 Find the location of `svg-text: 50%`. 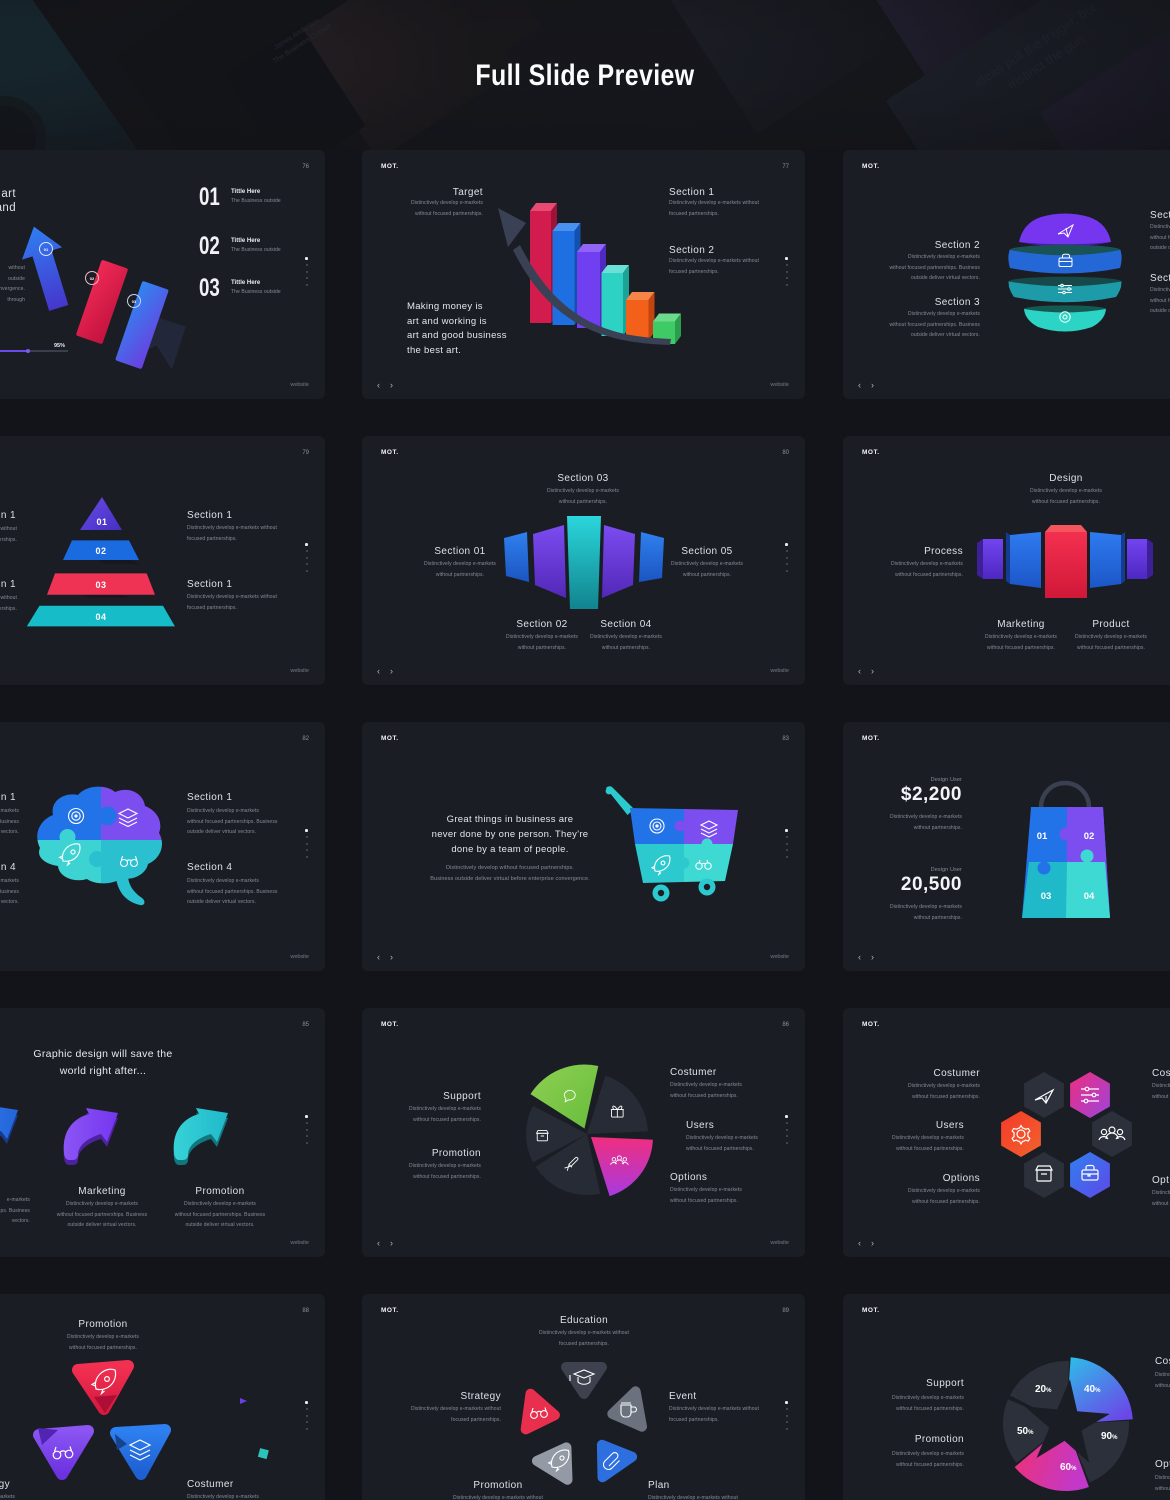

svg-text: 50% is located at coordinates (1025, 1431).